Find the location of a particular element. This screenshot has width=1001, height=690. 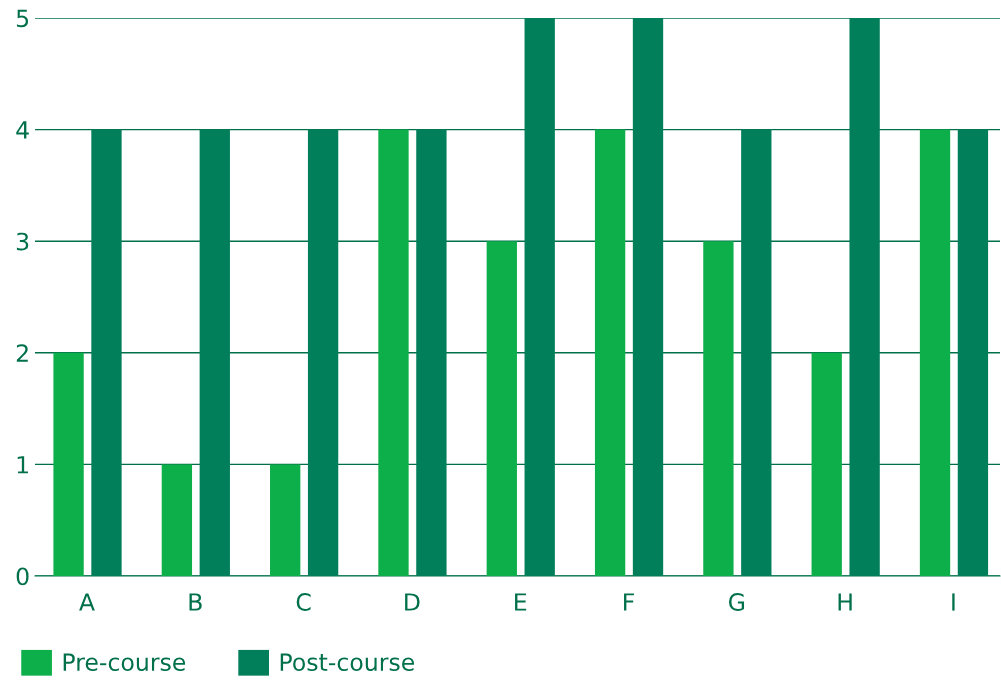

y-tick-label: 1 is located at coordinates (22, 465).